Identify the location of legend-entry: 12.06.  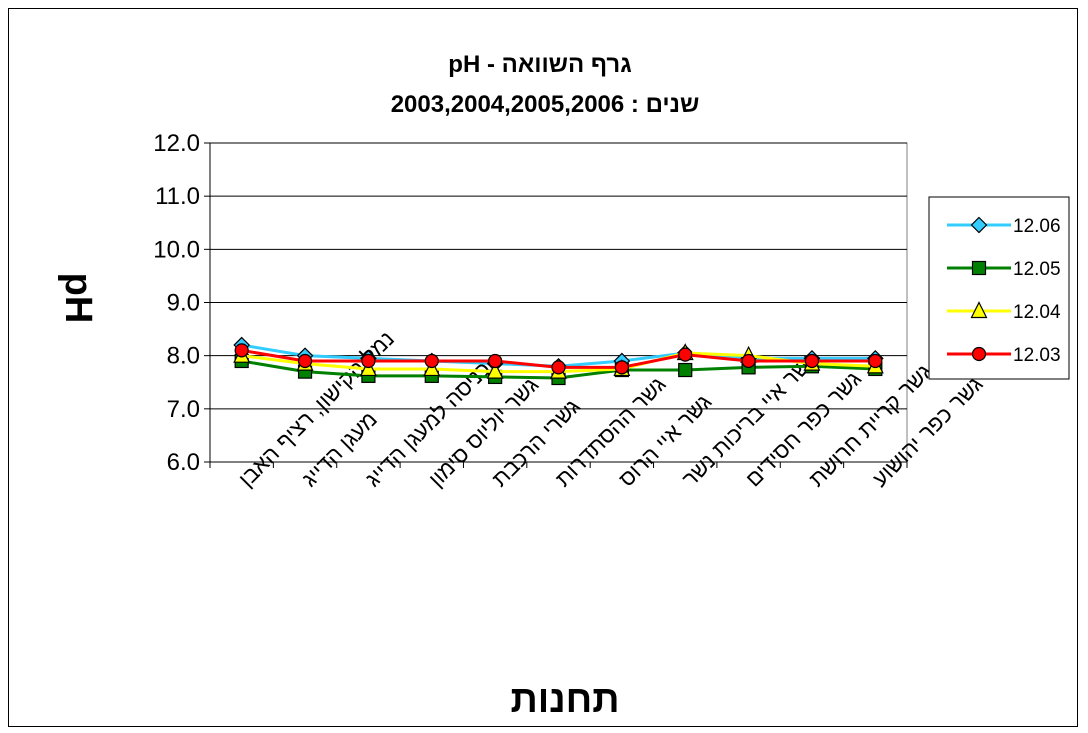
(1004, 226).